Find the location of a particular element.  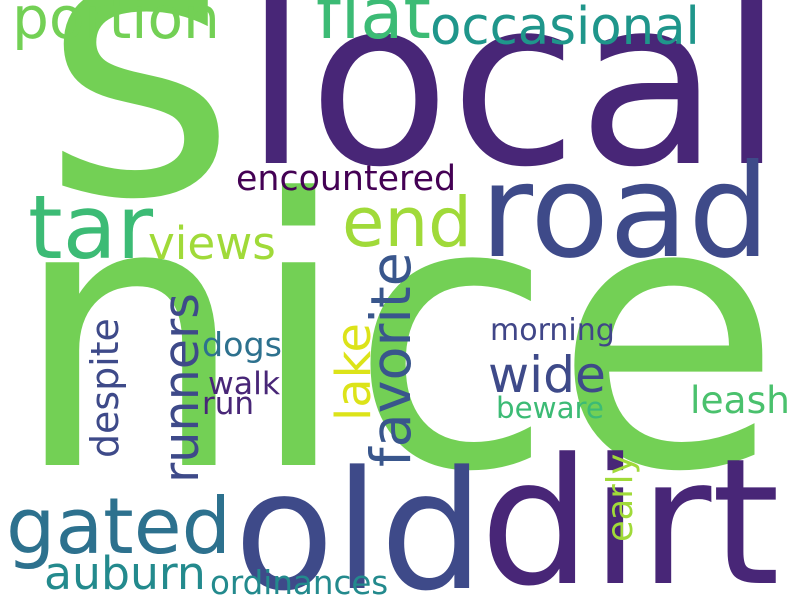

word-encountered: encountered is located at coordinates (346, 179).